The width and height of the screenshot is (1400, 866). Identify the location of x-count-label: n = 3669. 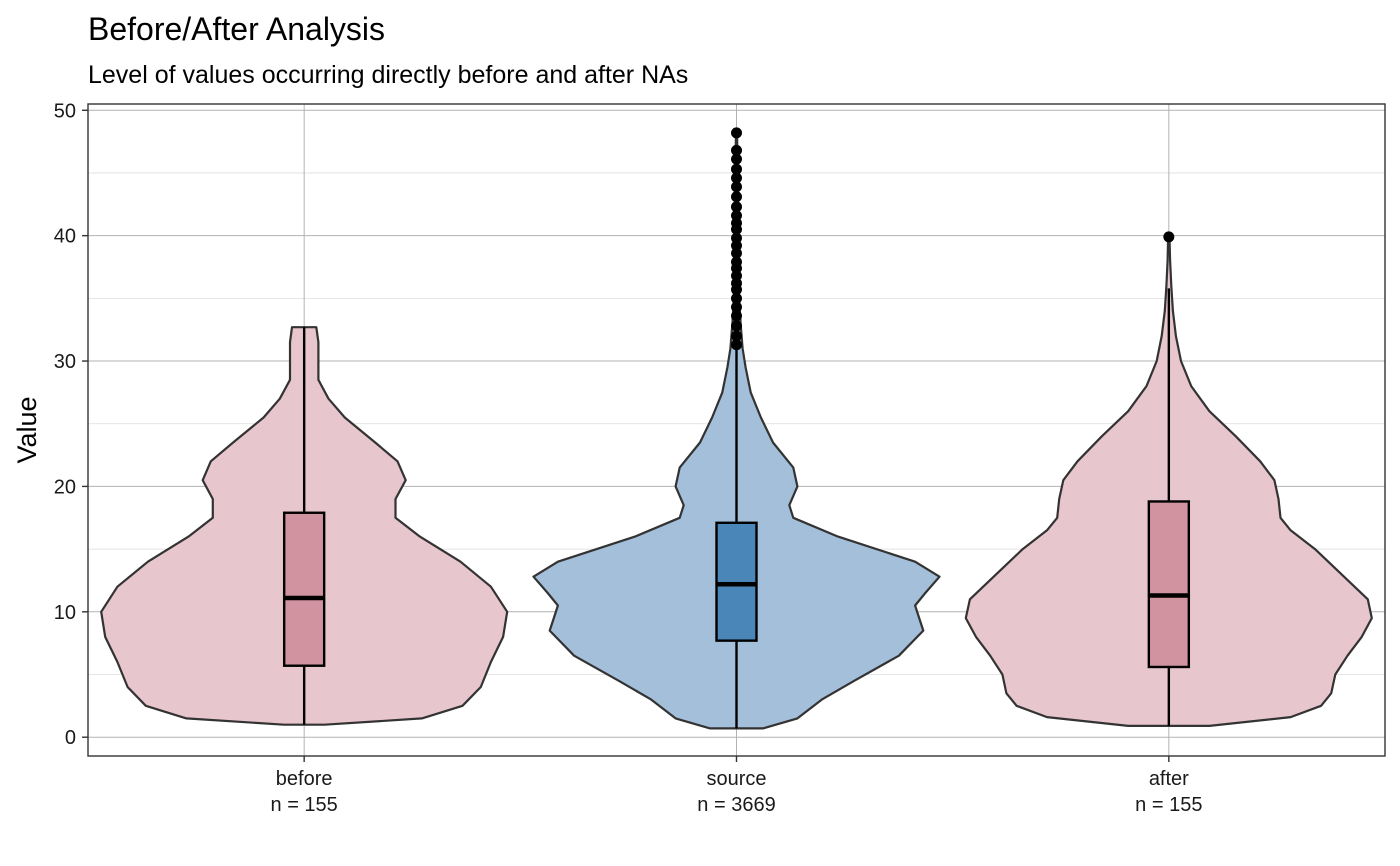
(736, 805).